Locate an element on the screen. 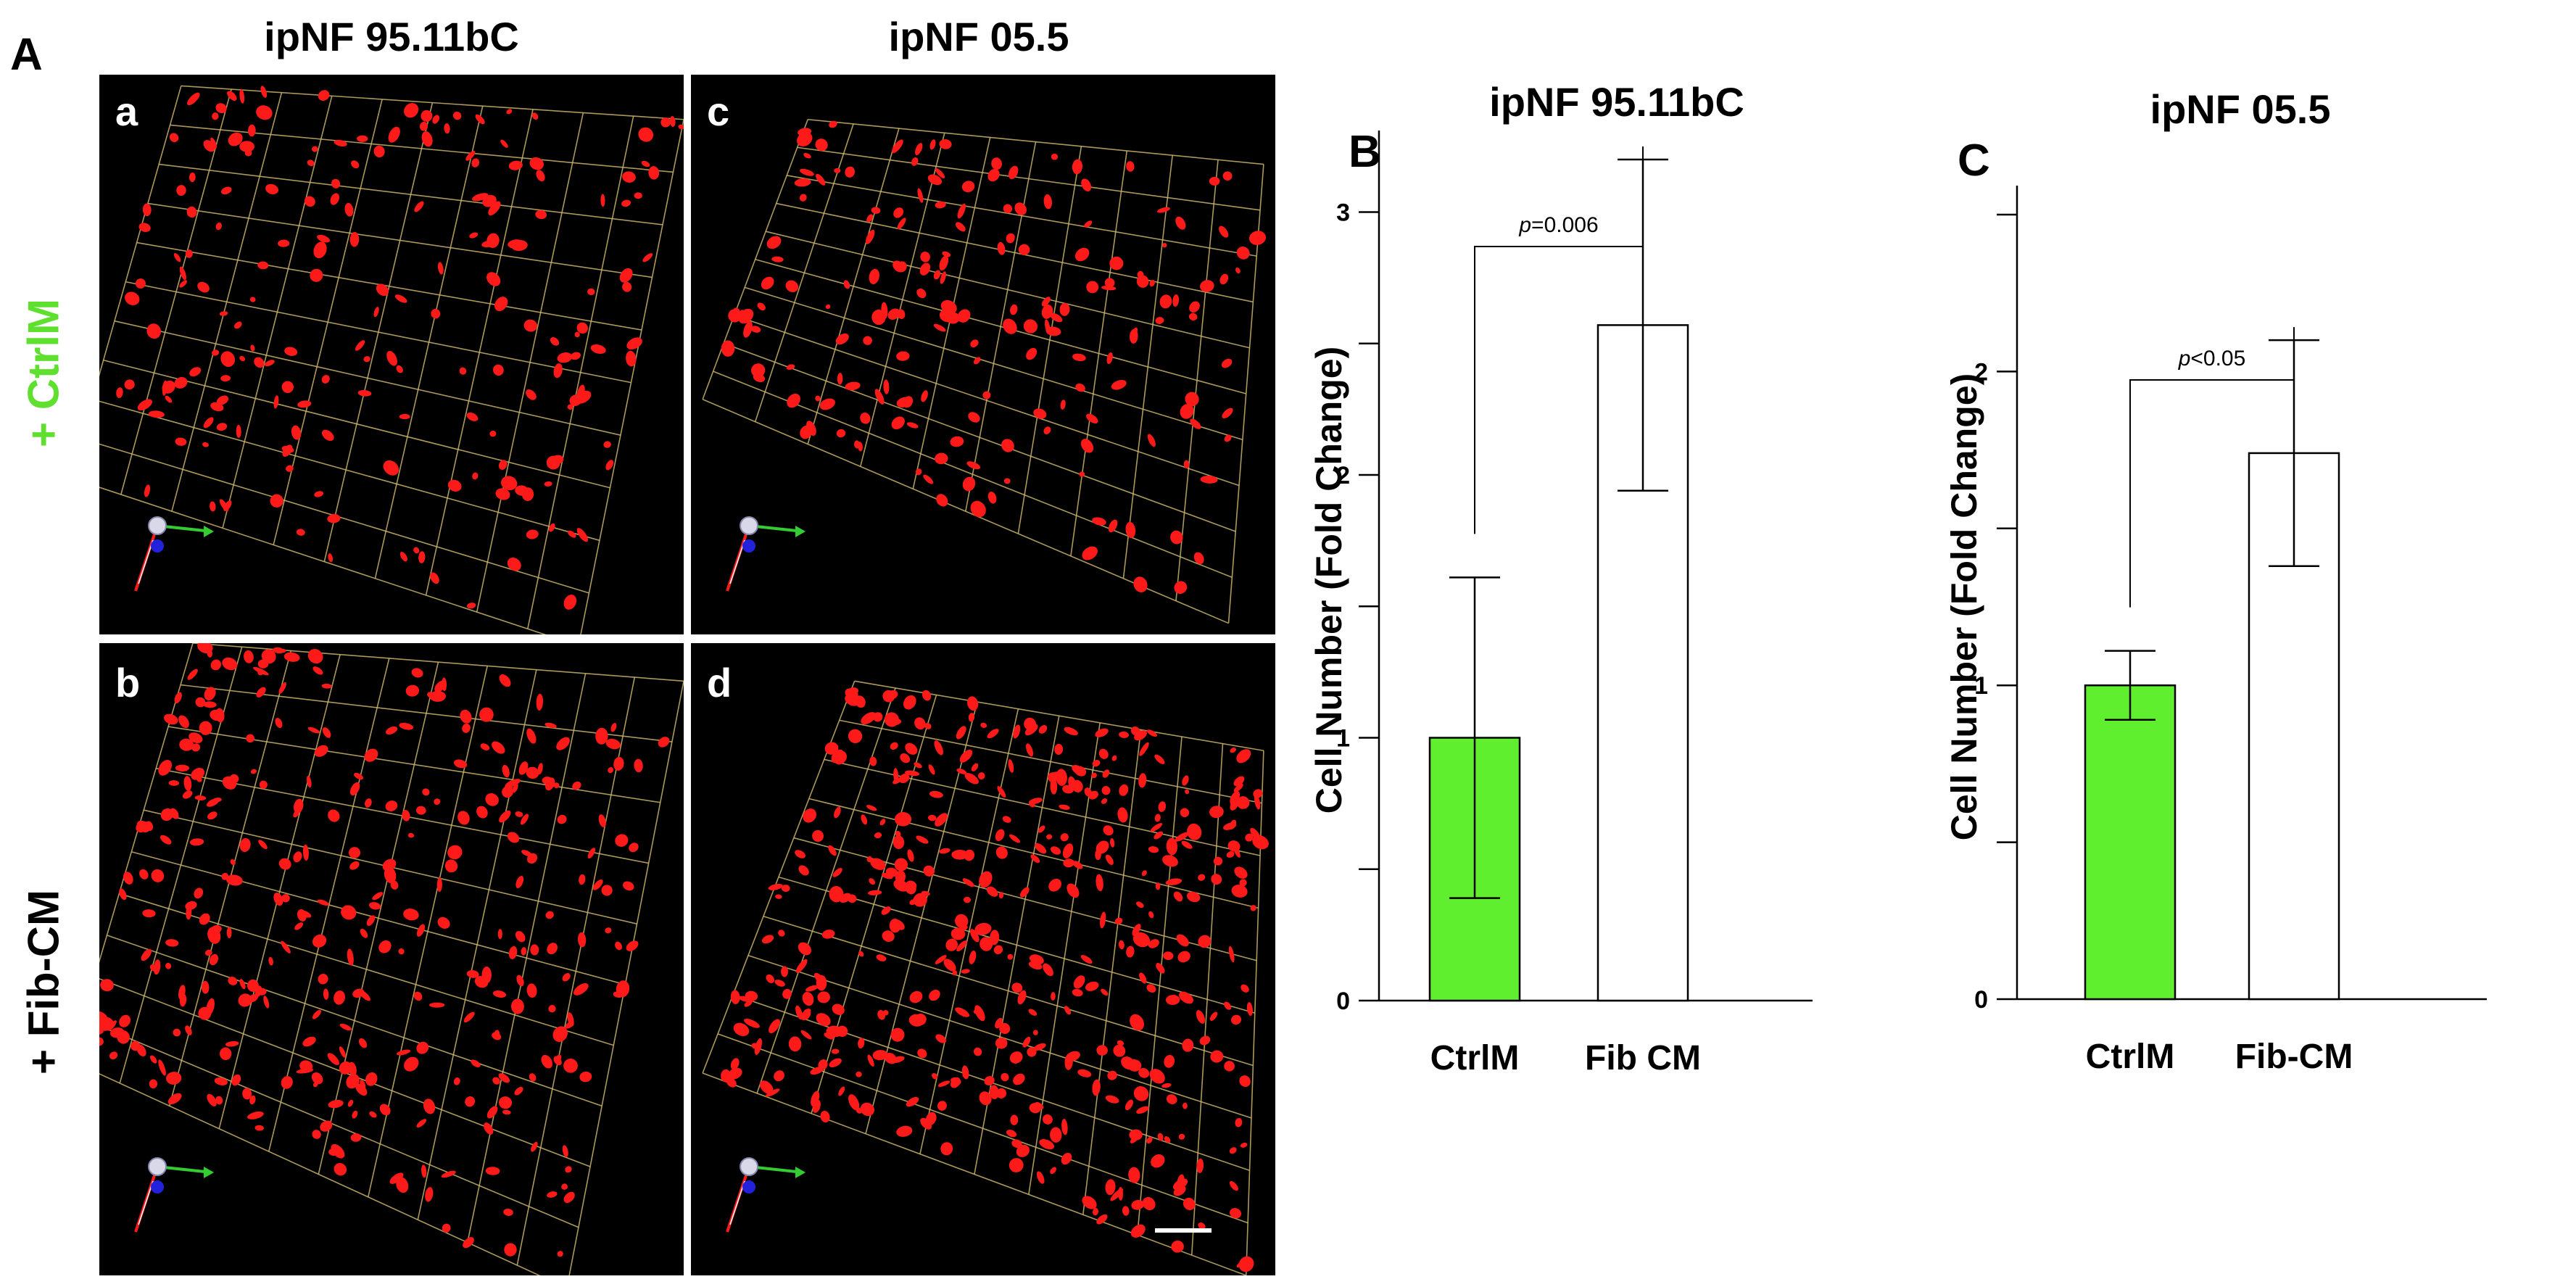  chart-b-tick-label: 2 is located at coordinates (1343, 475).